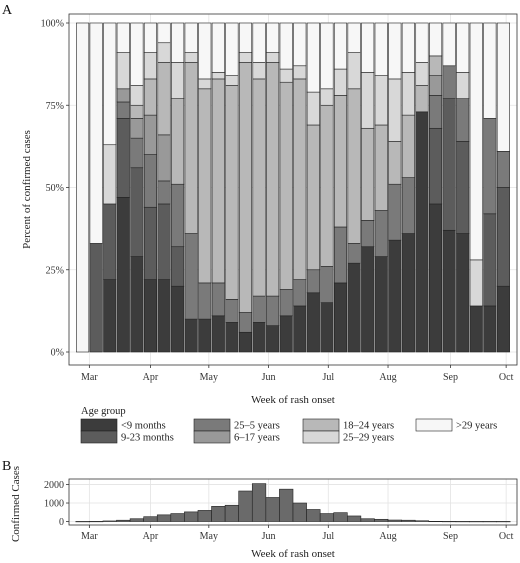 The width and height of the screenshot is (520, 563). What do you see at coordinates (209, 377) in the screenshot?
I see `panel-a-x-tick-label: May` at bounding box center [209, 377].